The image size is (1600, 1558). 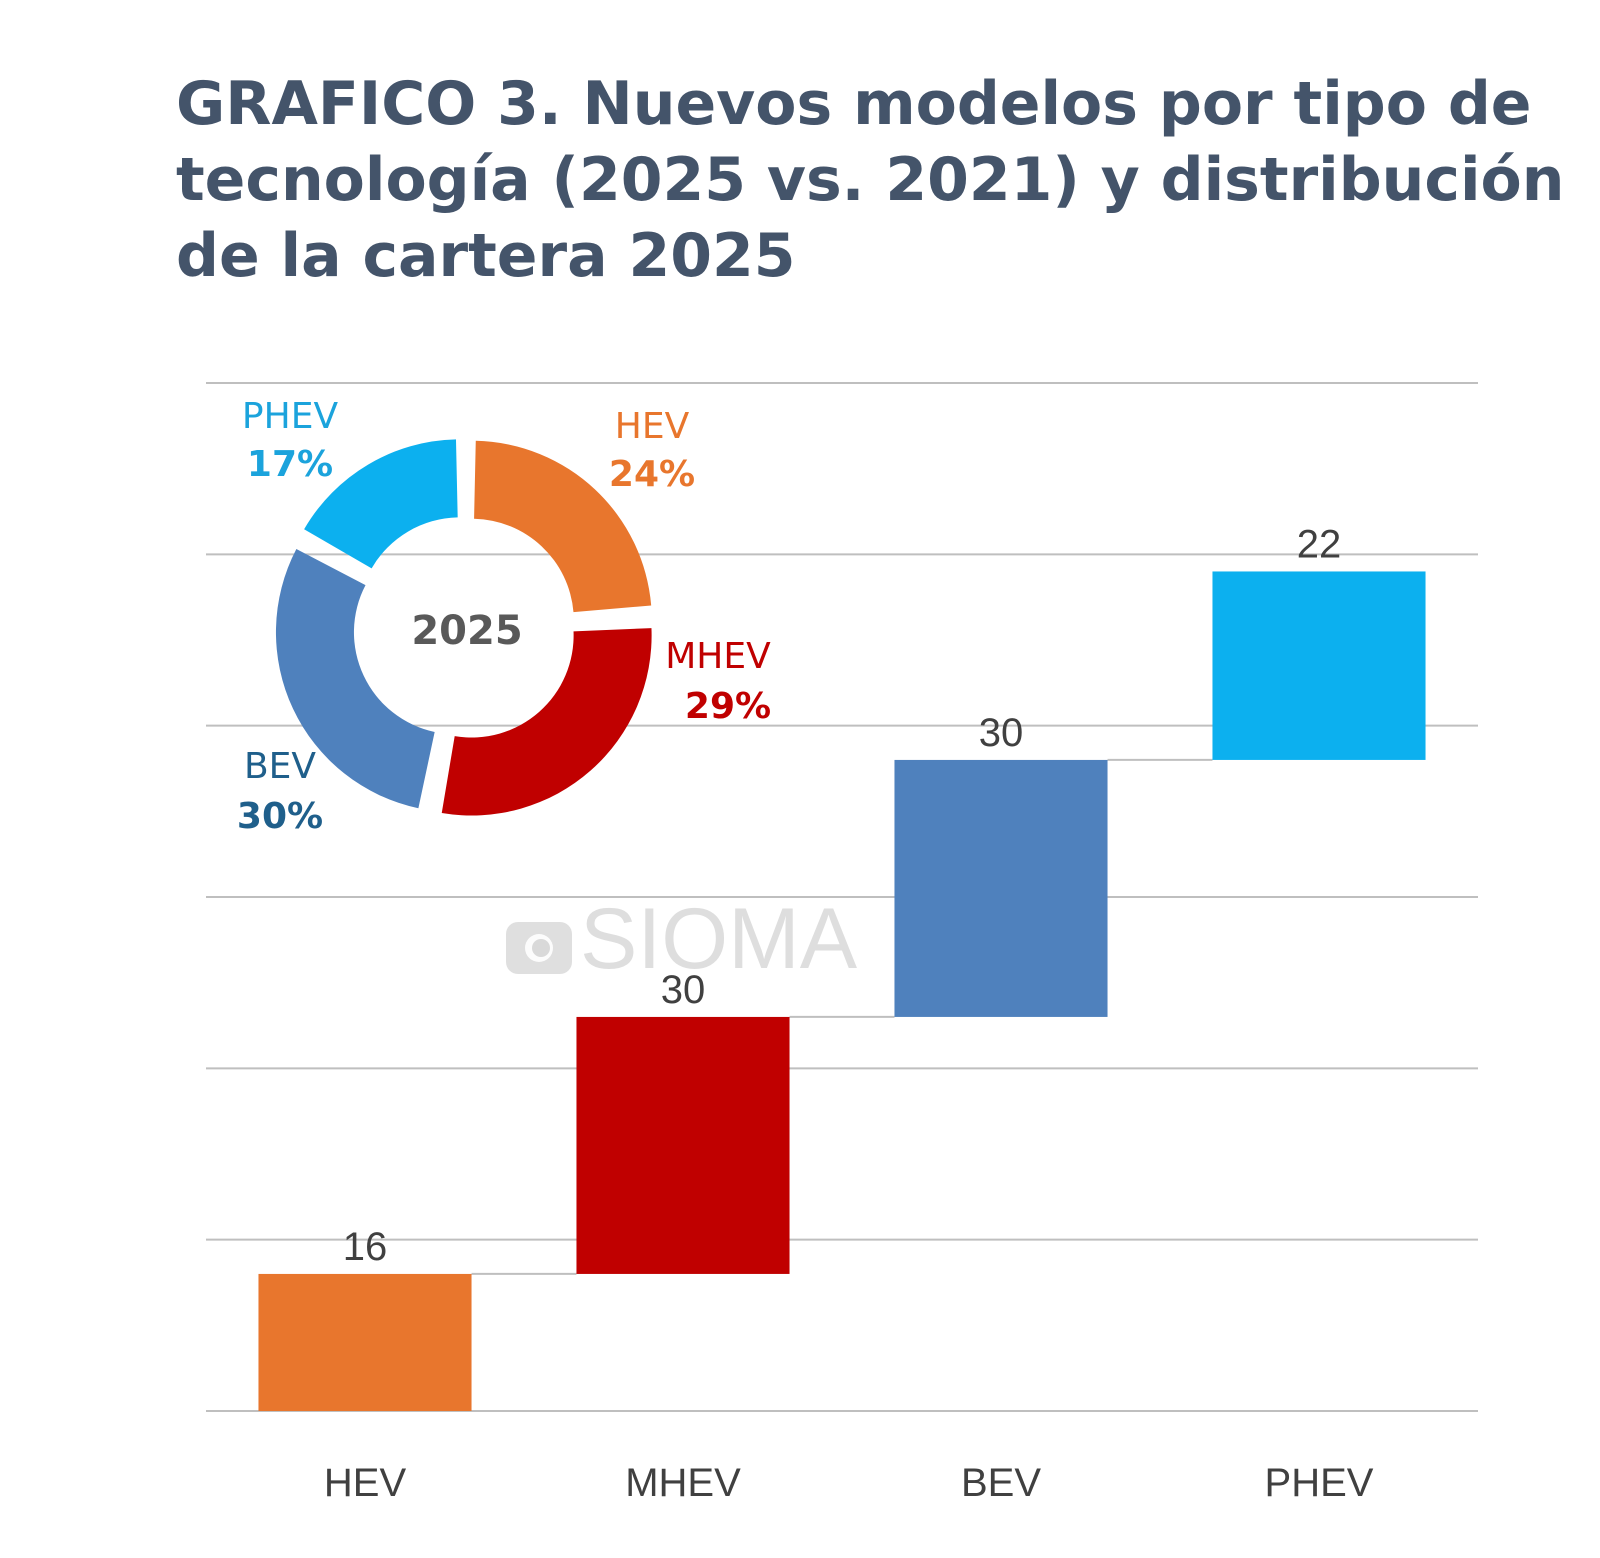 I want to click on donut-slice-bev, so click(x=355, y=679).